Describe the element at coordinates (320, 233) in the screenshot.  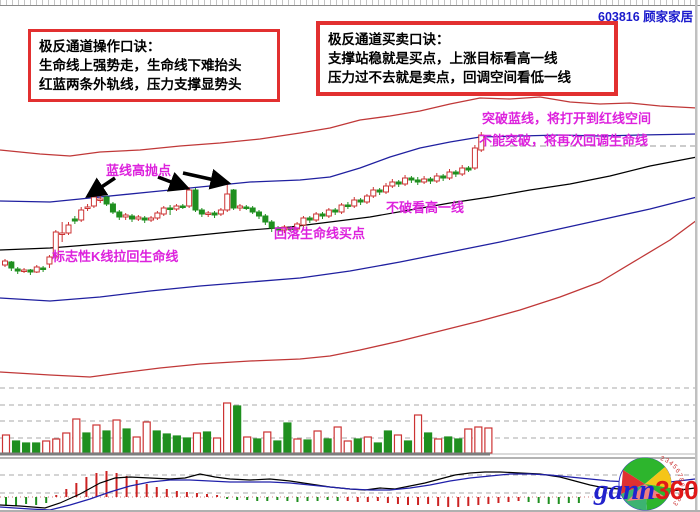
I see `annotation-pullback-buy-point: 回落生命线买点` at that location.